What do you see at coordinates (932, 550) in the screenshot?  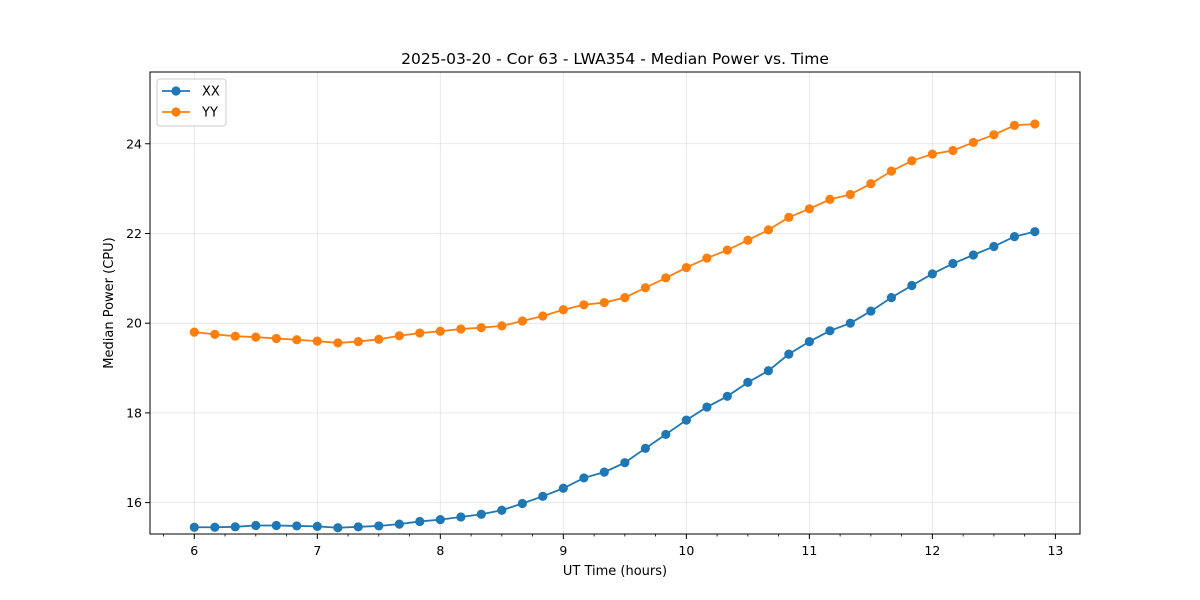 I see `x-tick-label: 12` at bounding box center [932, 550].